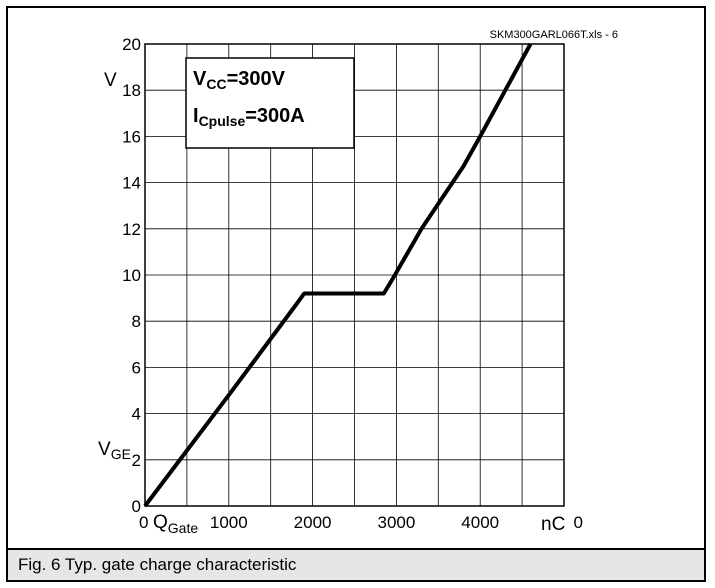 The image size is (715, 588). I want to click on conditions-box-border, so click(270, 103).